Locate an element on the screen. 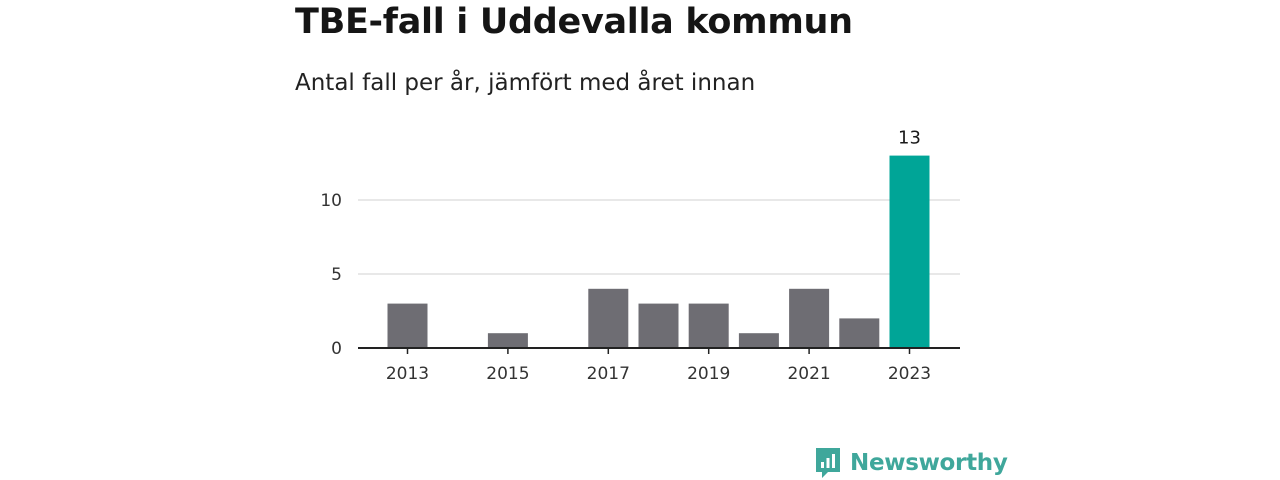  brand-name: Newsworthy is located at coordinates (929, 463).